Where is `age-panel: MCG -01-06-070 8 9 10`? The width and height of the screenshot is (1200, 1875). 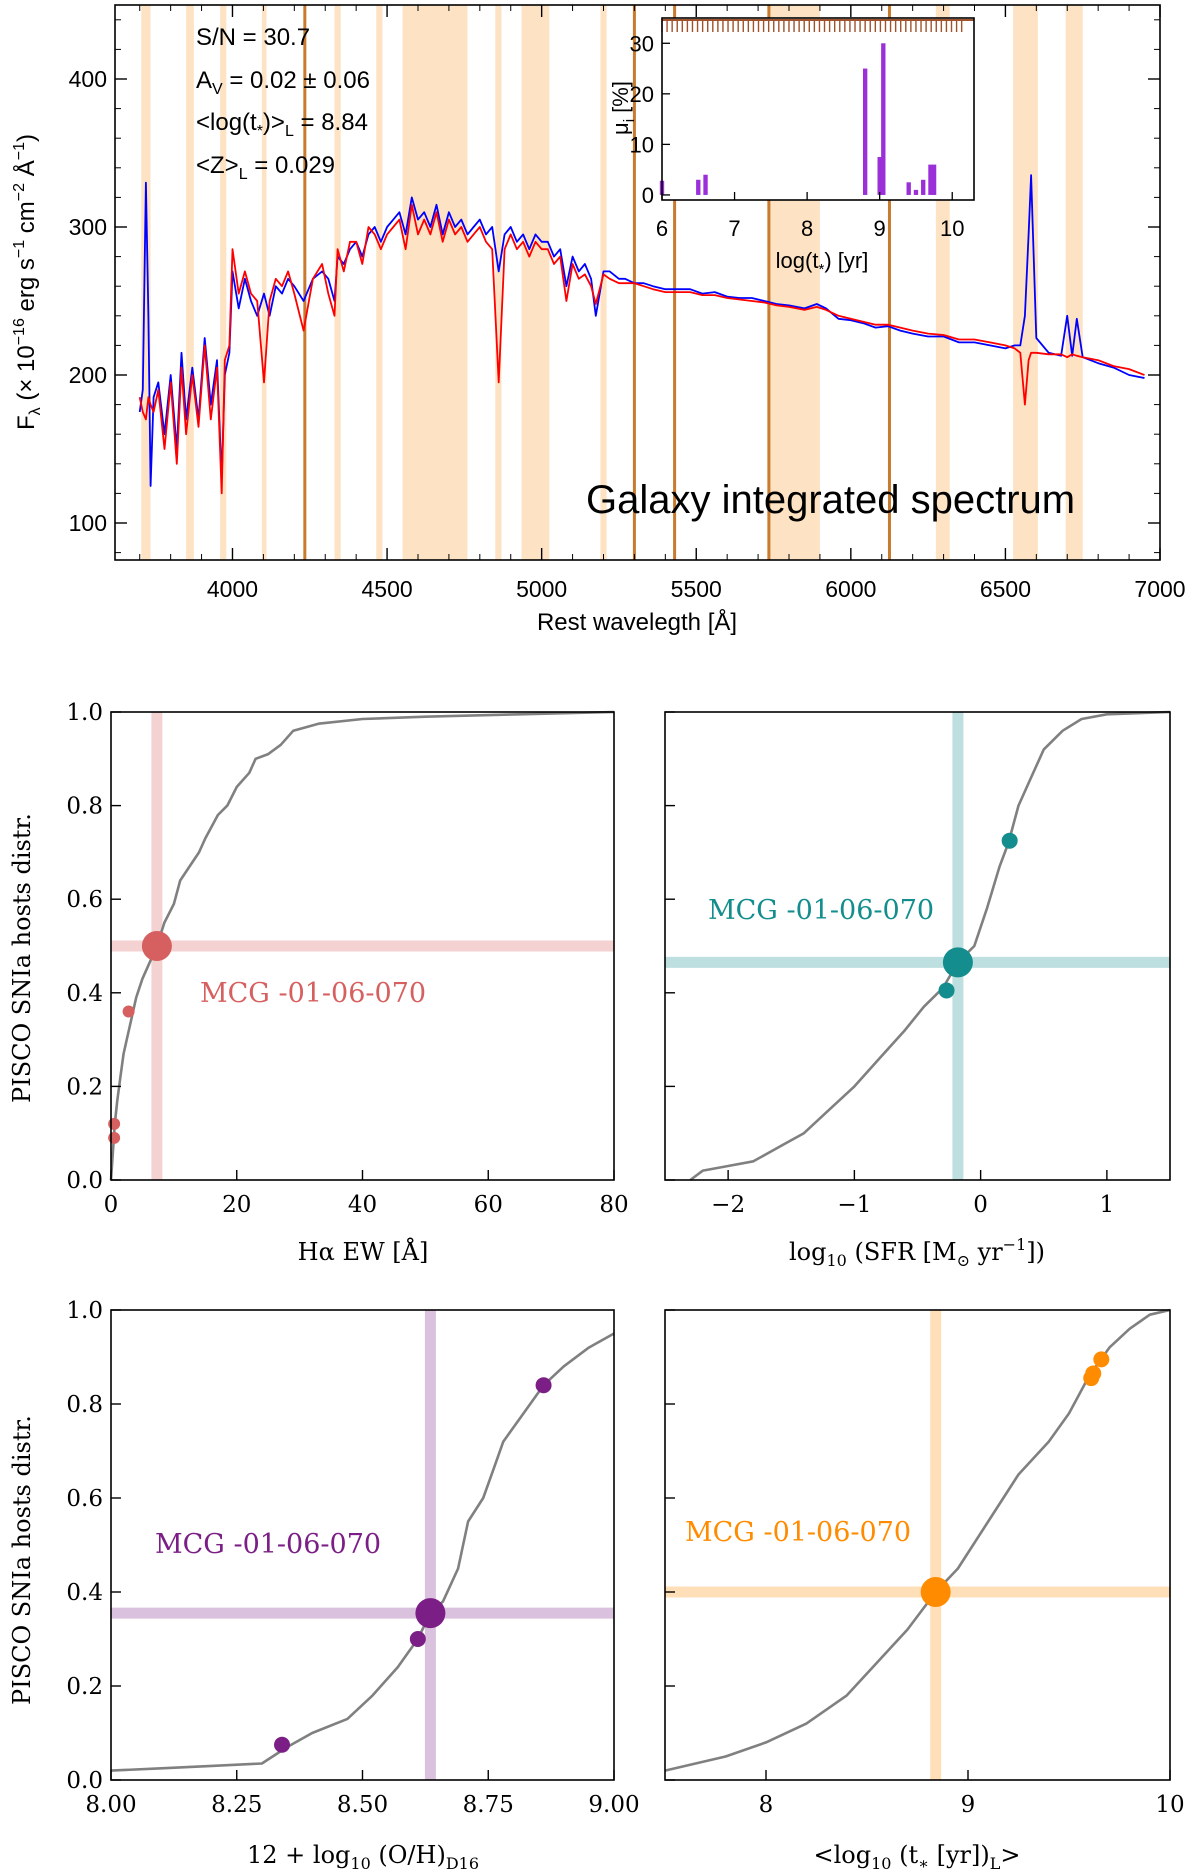 age-panel: MCG -01-06-070 8 9 10 is located at coordinates (924, 1563).